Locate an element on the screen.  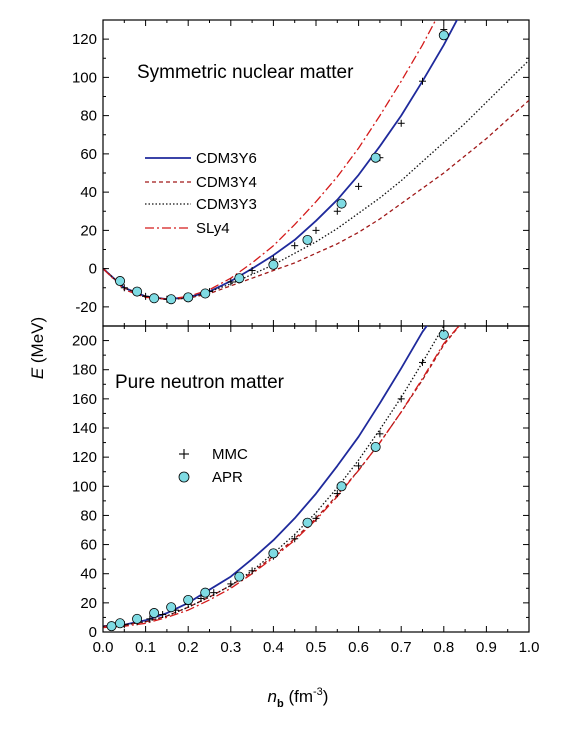
bottom-y-tick-label: 120 is located at coordinates (84, 457).